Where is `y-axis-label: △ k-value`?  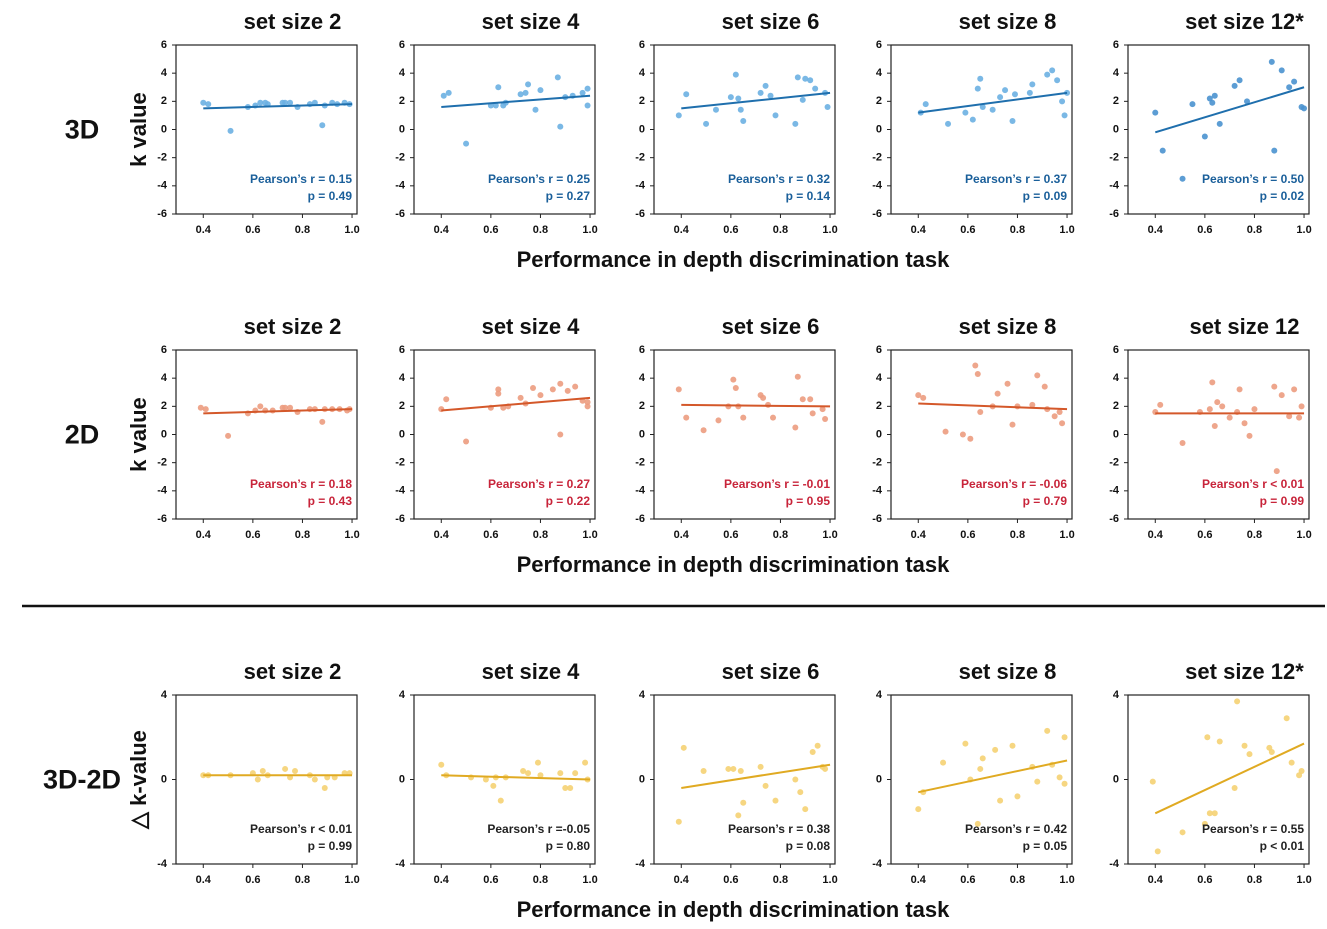
y-axis-label: △ k-value is located at coordinates (138, 780).